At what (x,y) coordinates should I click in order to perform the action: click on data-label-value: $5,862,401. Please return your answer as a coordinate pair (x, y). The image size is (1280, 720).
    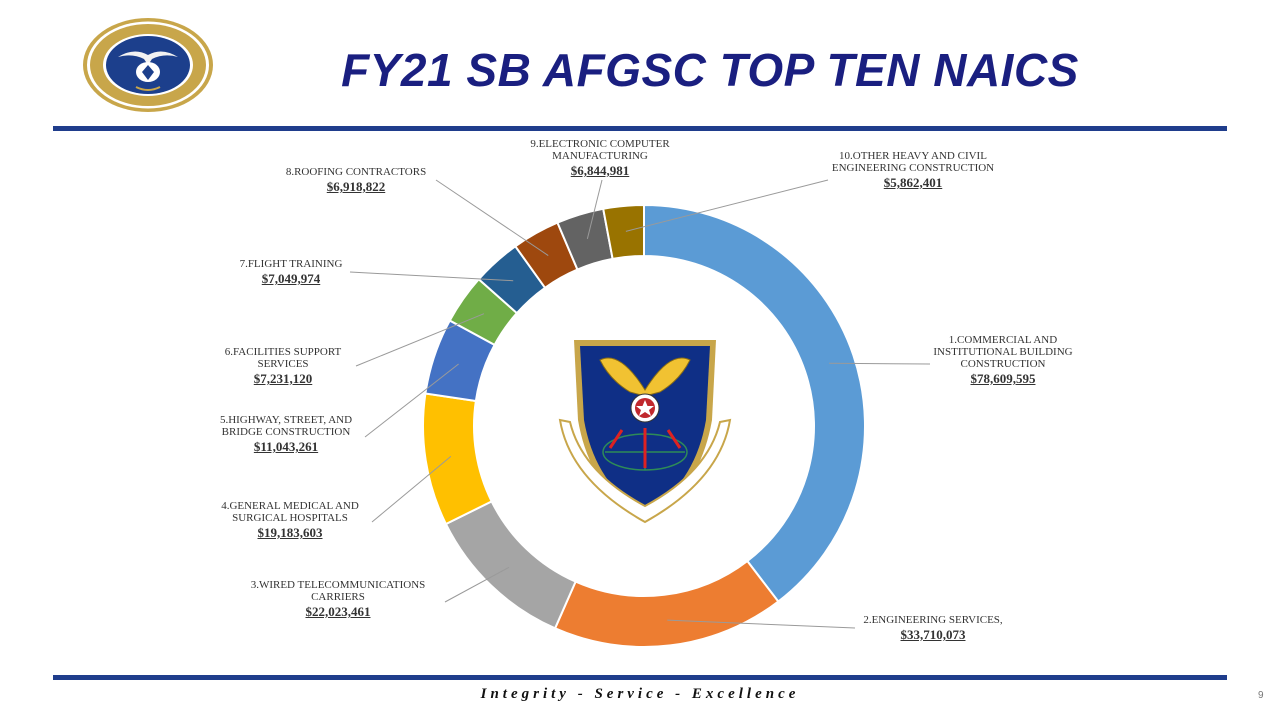
    Looking at the image, I should click on (913, 182).